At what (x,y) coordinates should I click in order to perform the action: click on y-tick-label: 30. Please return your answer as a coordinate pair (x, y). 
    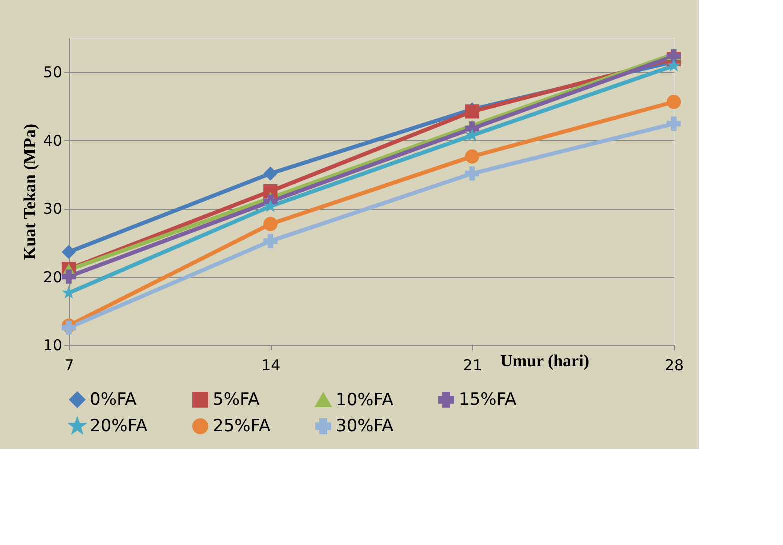
    Looking at the image, I should click on (52, 209).